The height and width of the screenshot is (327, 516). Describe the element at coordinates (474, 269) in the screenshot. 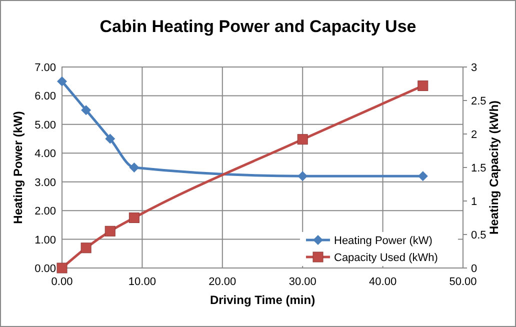

I see `y2-tick-label: 0` at that location.